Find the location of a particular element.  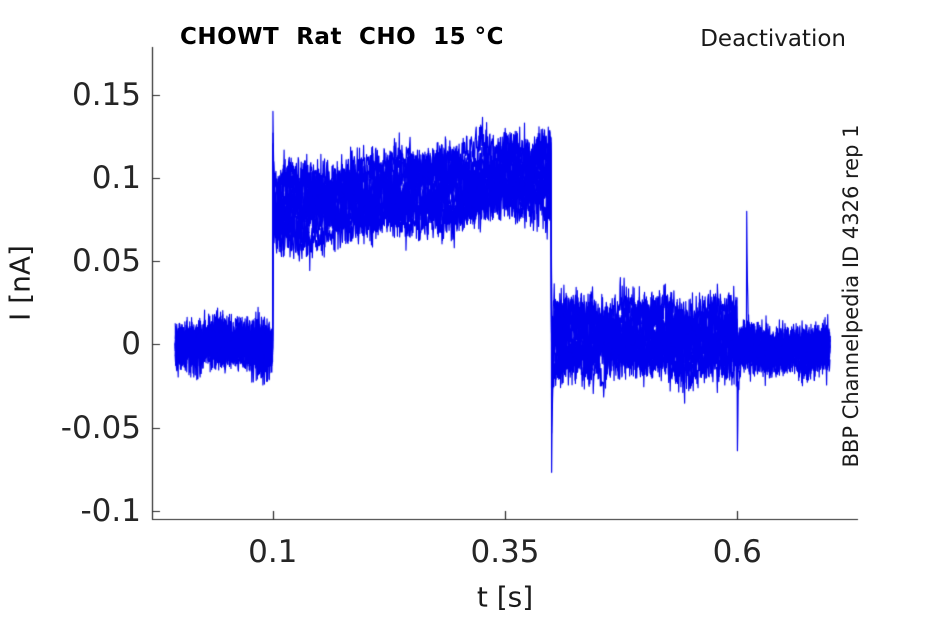

y-tick-label: 0 is located at coordinates (131, 344).